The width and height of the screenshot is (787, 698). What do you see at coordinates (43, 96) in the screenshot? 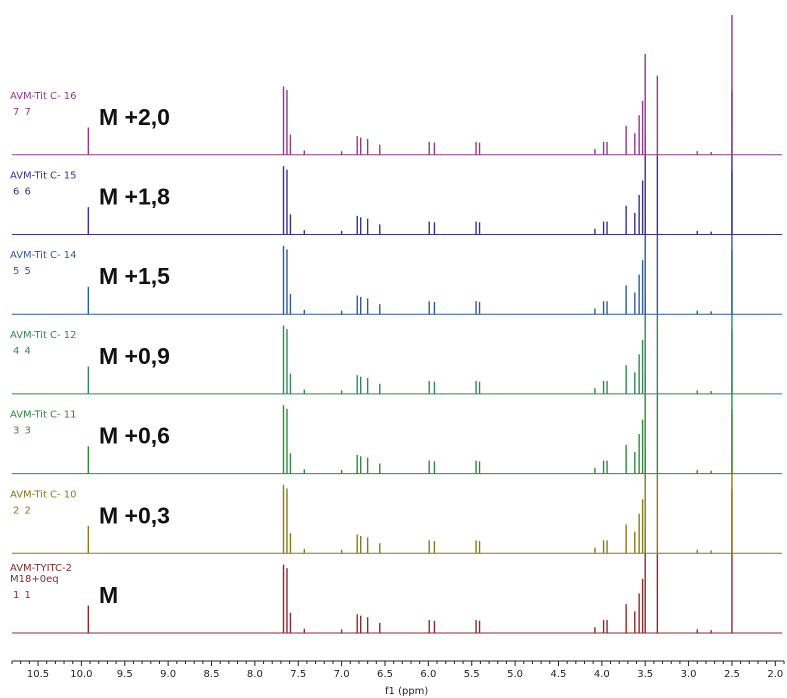
I see `experiment-name: AVM-Tit C- 16` at bounding box center [43, 96].